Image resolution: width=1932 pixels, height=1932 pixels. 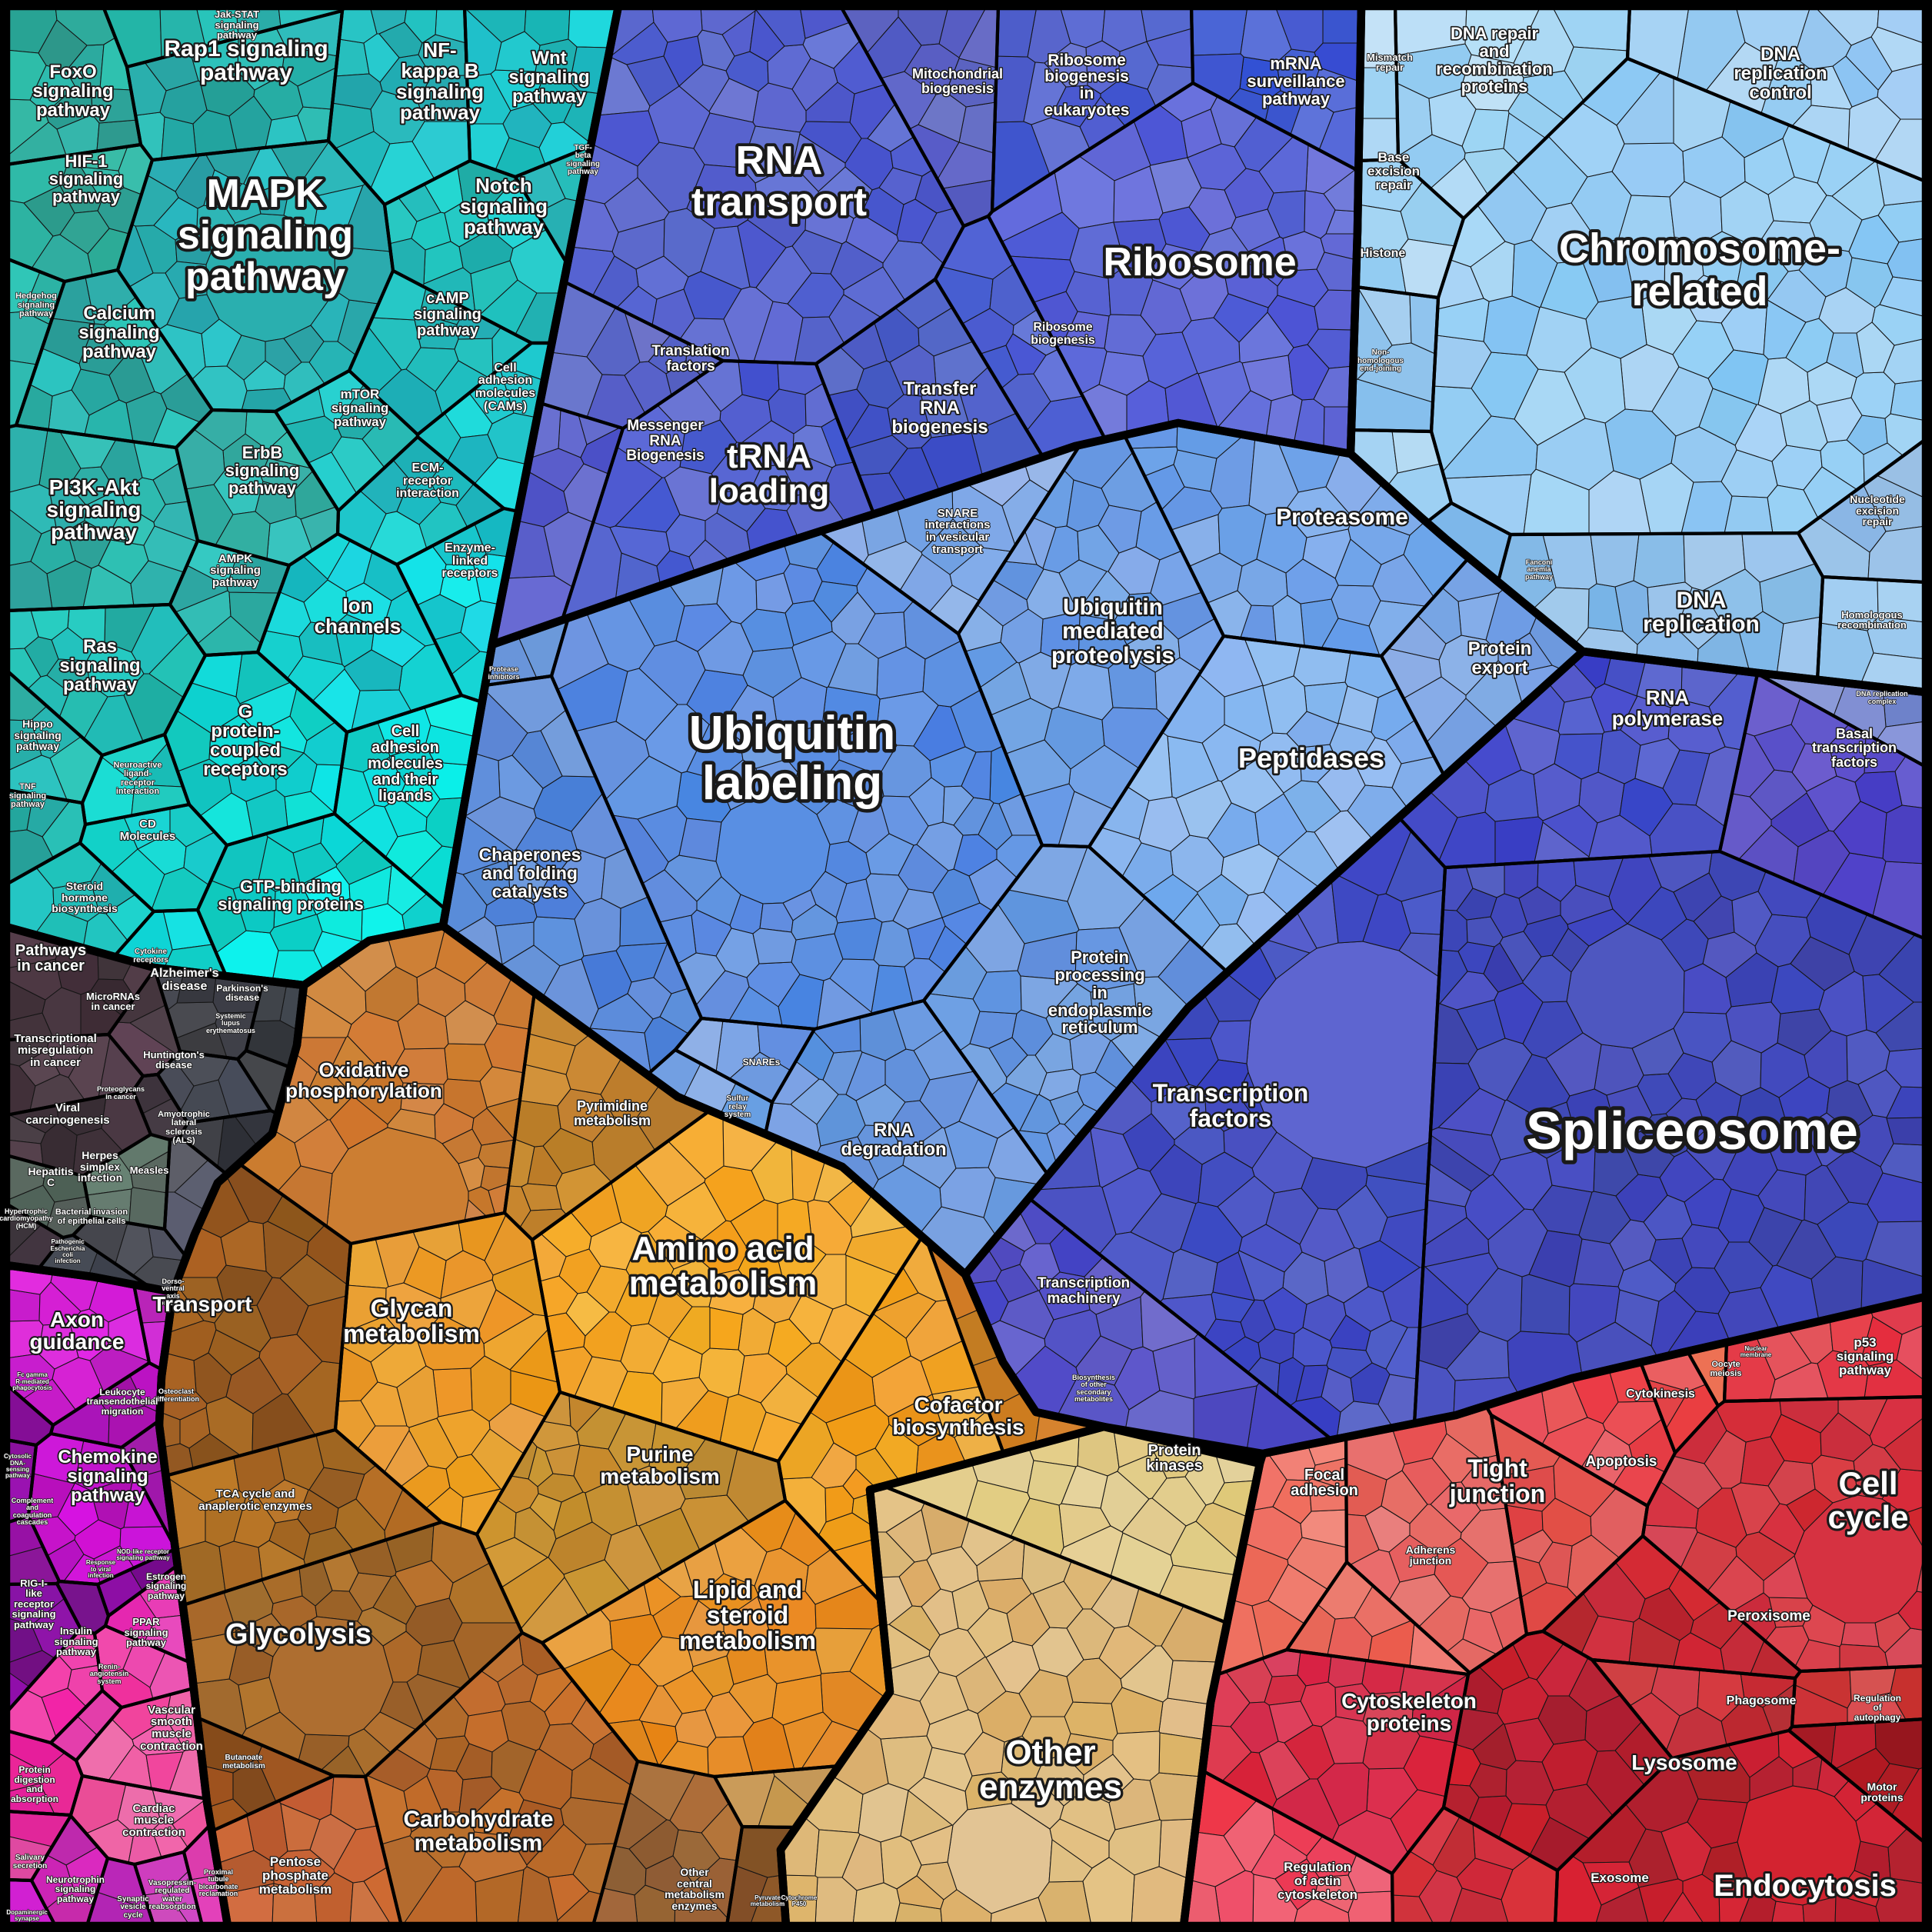 What do you see at coordinates (1660, 1394) in the screenshot?
I see `svg-text: Cytokinesis` at bounding box center [1660, 1394].